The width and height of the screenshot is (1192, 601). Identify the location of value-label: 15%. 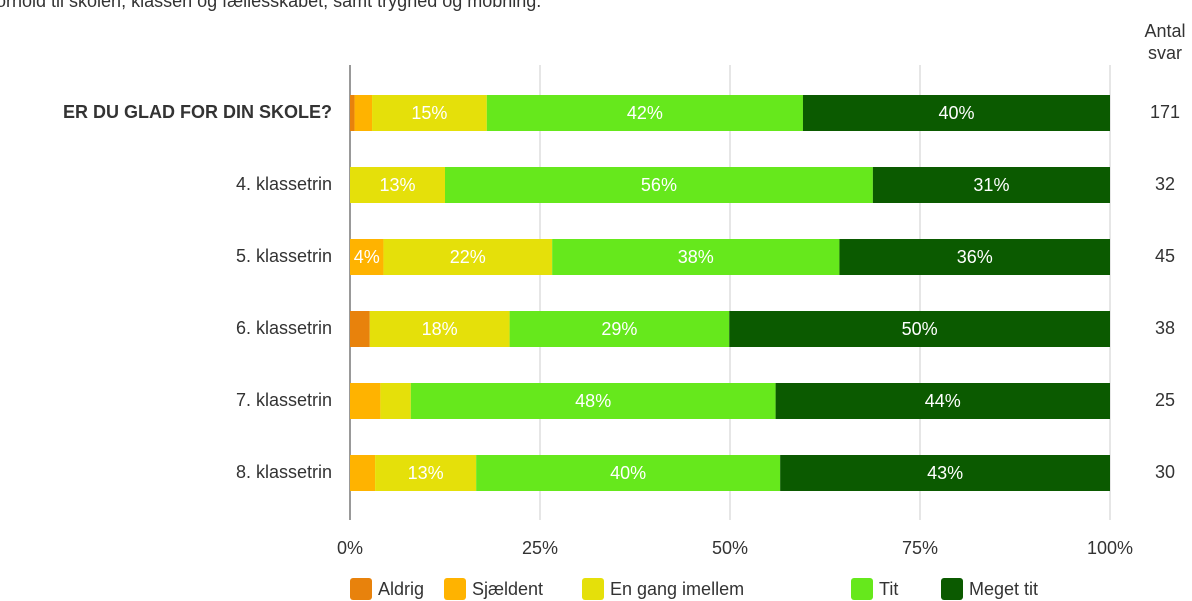
(429, 113).